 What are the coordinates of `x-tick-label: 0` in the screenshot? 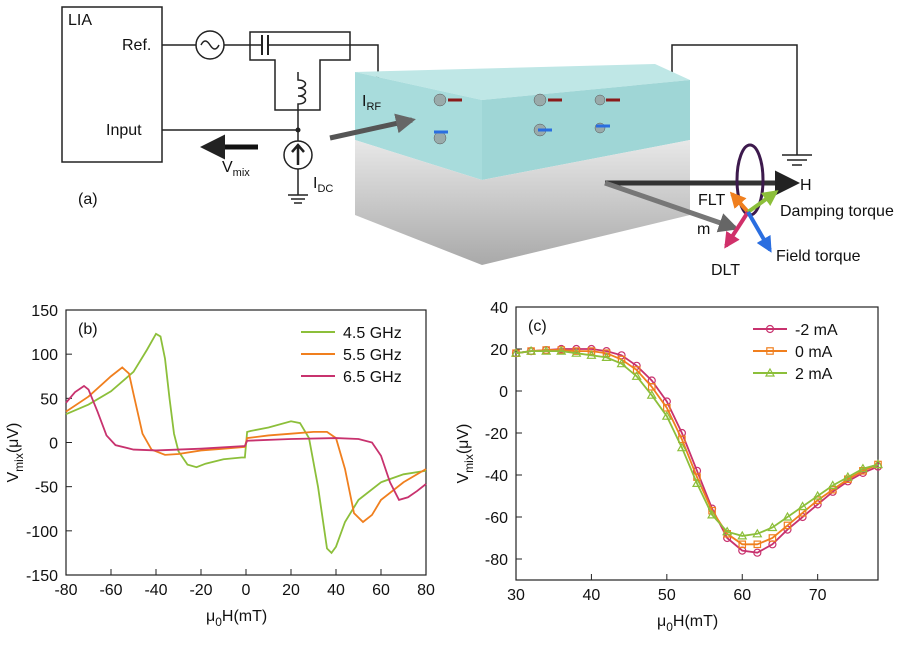 It's located at (246, 590).